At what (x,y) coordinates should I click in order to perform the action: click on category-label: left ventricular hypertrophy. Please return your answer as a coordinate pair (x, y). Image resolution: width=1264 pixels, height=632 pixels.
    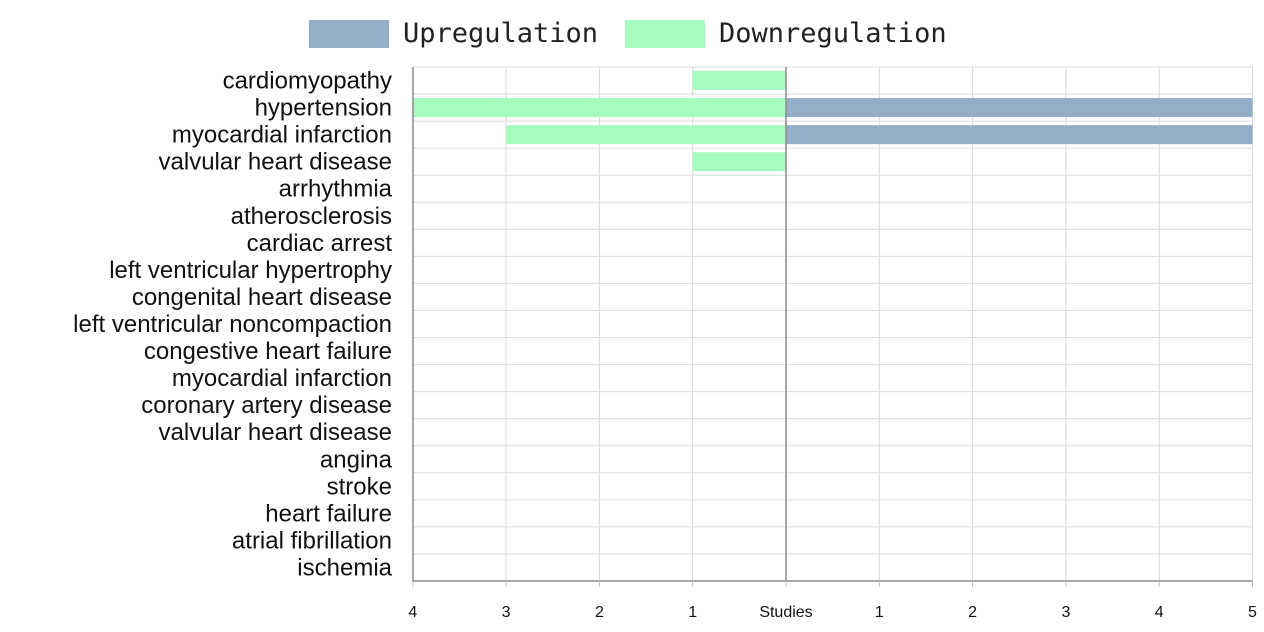
    Looking at the image, I should click on (250, 270).